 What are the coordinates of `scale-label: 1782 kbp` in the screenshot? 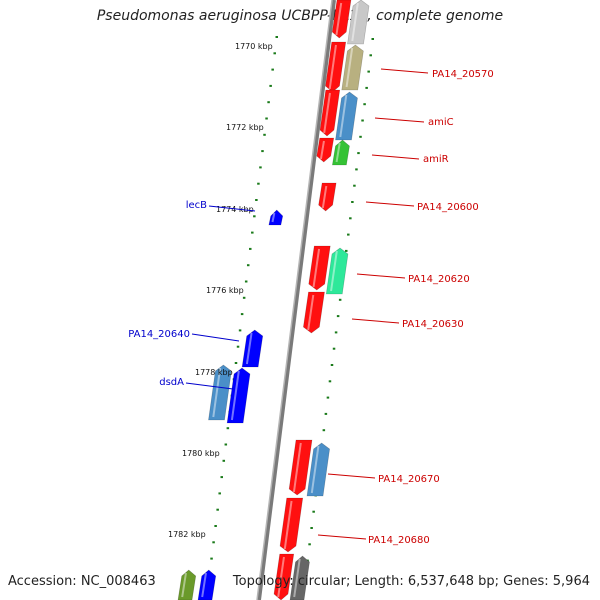 It's located at (187, 534).